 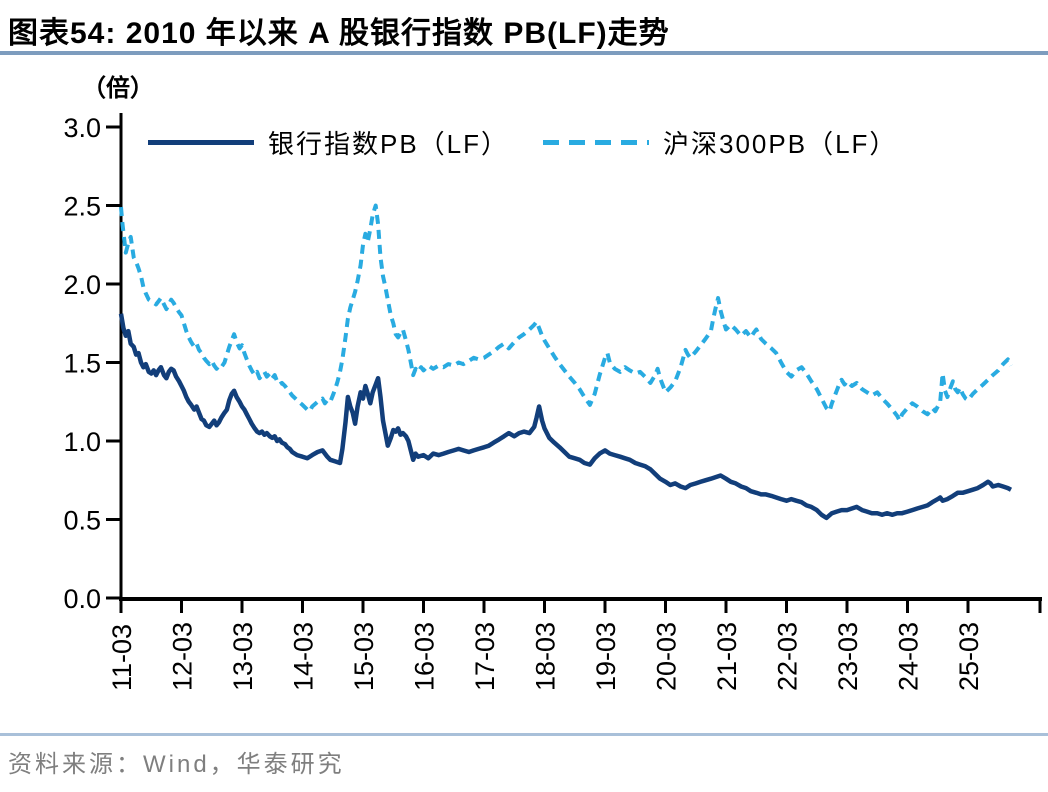 What do you see at coordinates (389, 143) in the screenshot?
I see `legend-label-bank-pb: 银行指数PB（LF）` at bounding box center [389, 143].